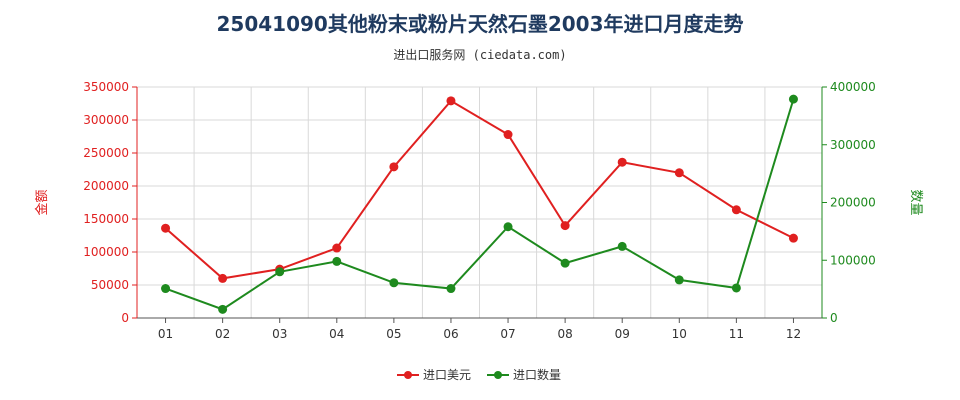 This screenshot has height=400, width=960. I want to click on left-tick-label: 150000, so click(106, 219).